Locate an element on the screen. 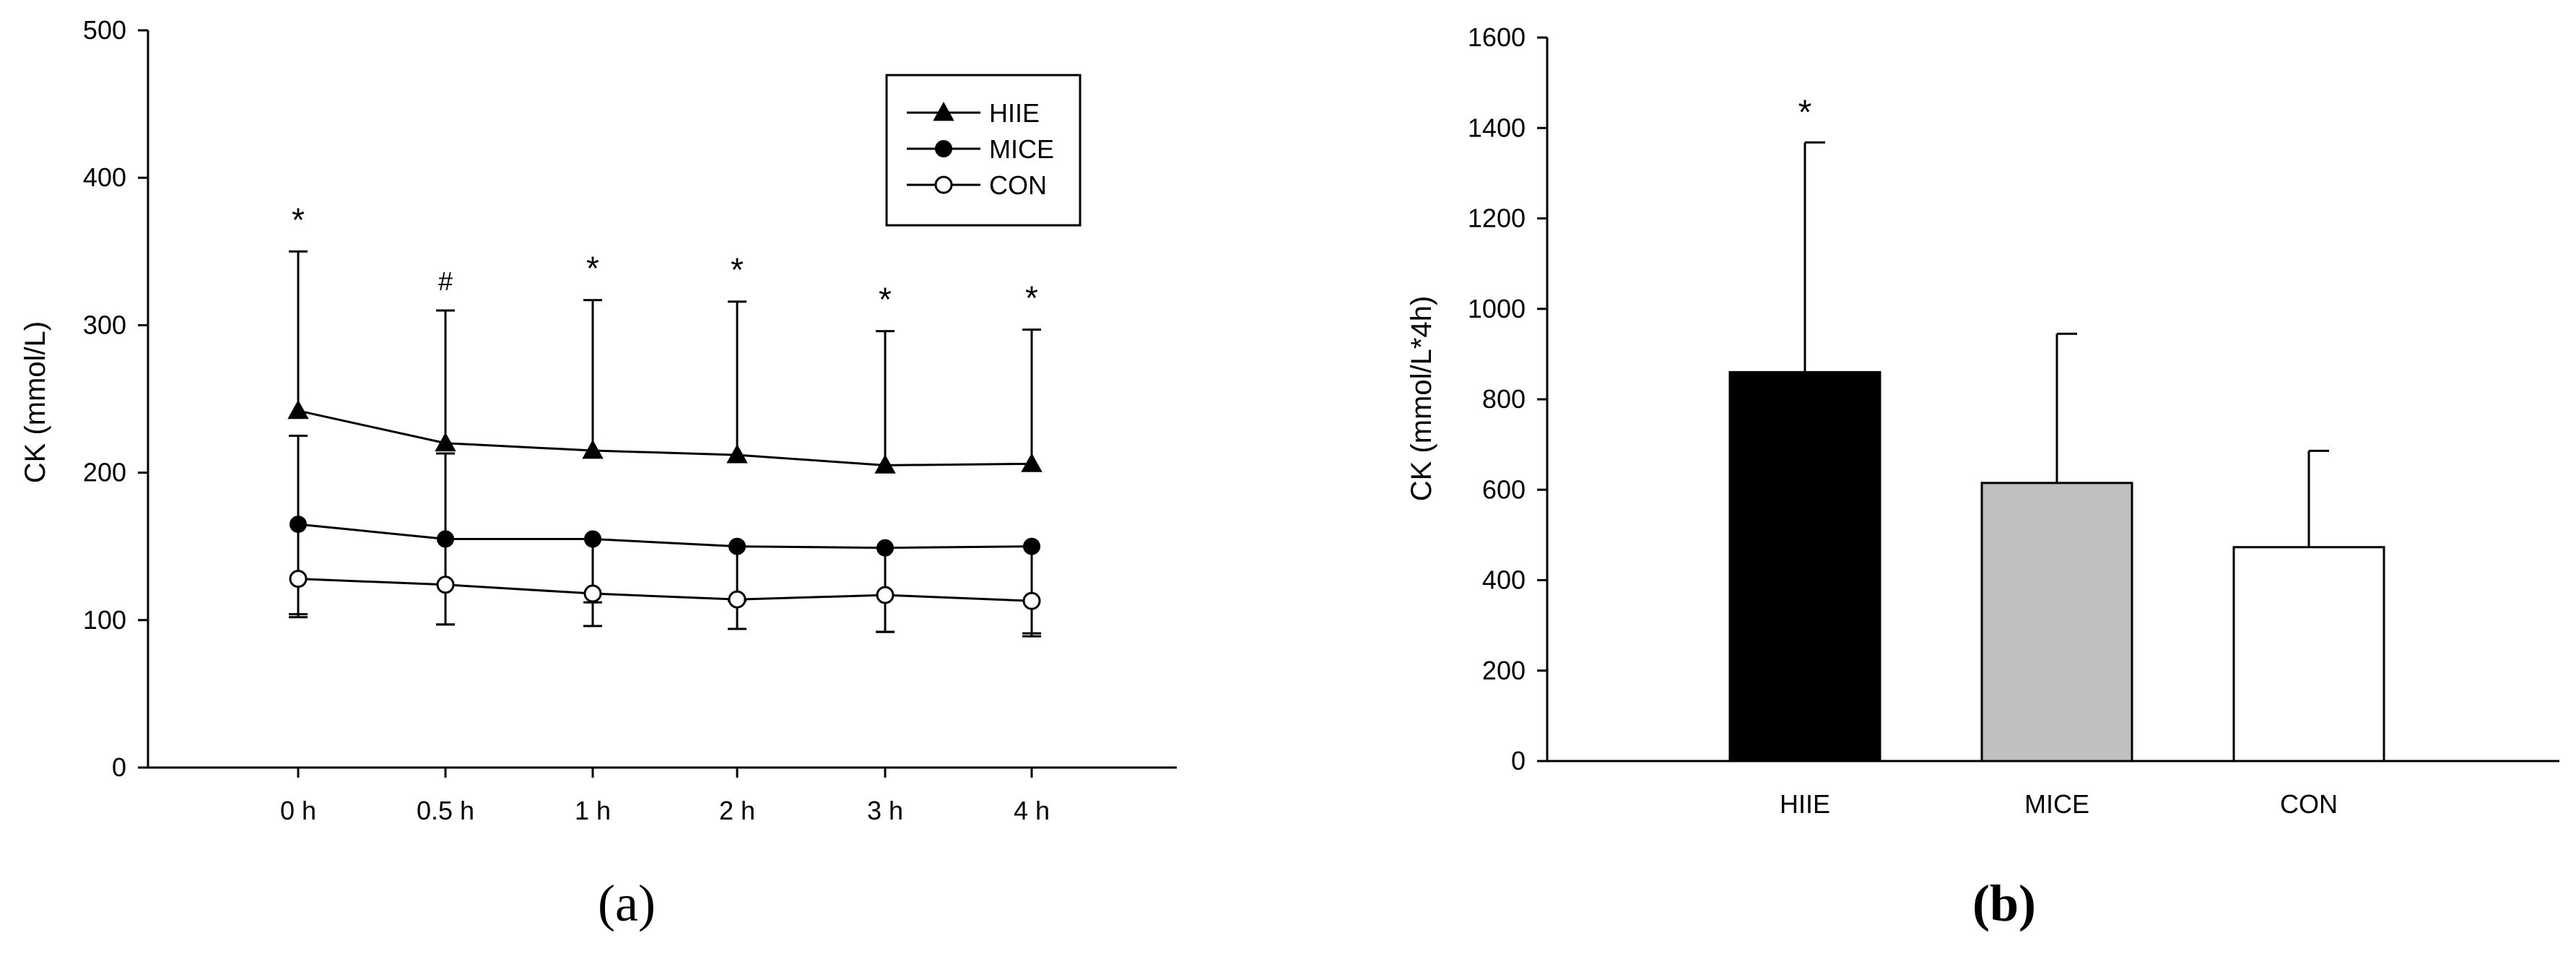  y-axis-title: CK (mmol/L*4h) is located at coordinates (1421, 399).